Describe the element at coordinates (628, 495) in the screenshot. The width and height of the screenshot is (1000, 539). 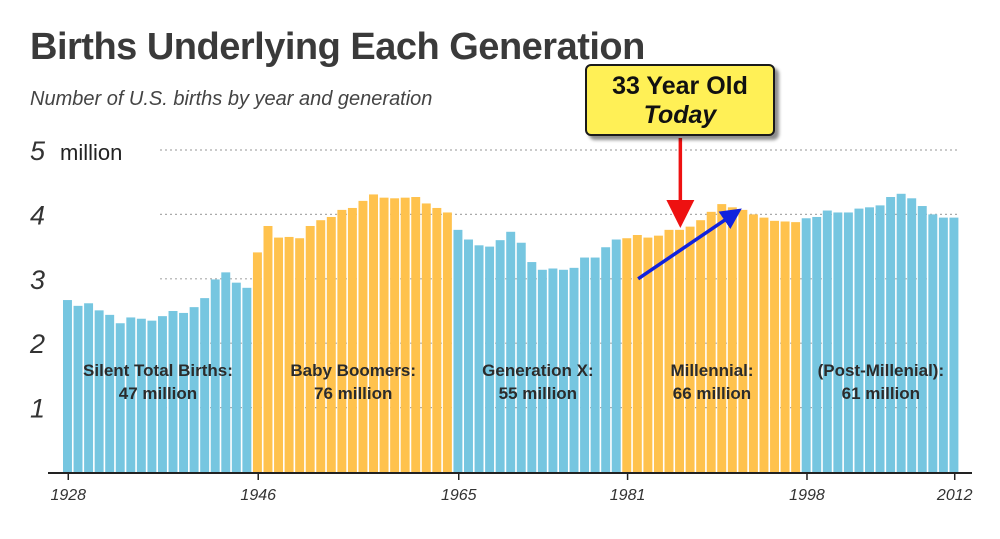
I see `x-tick-label: 1981` at that location.